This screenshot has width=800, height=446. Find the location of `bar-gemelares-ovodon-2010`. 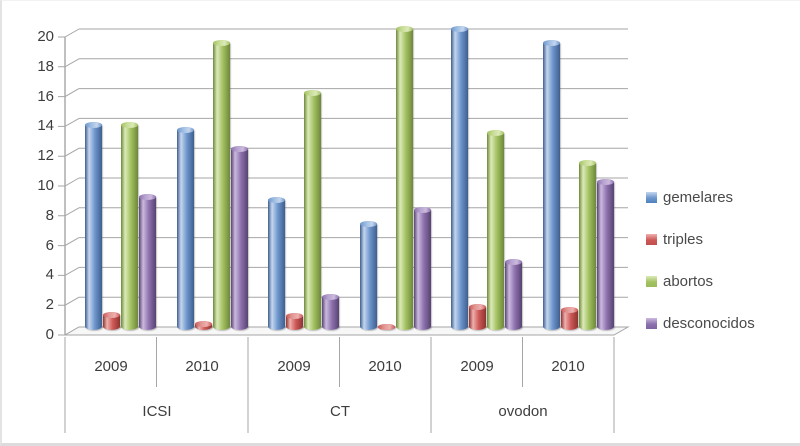

bar-gemelares-ovodon-2010 is located at coordinates (551, 185).